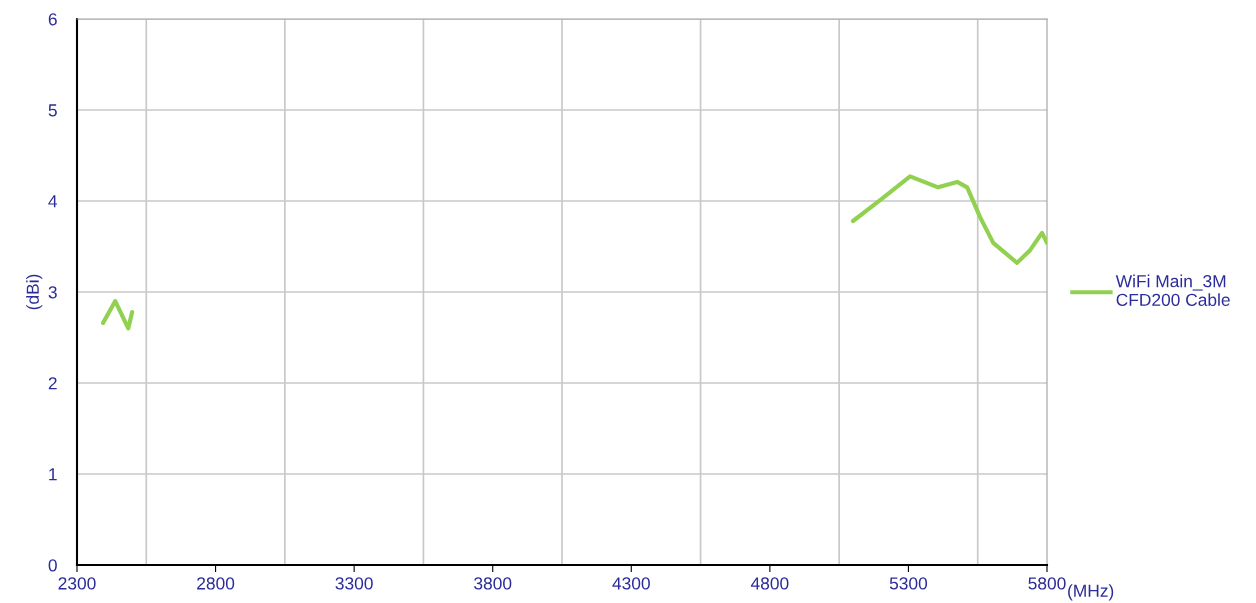  I want to click on y-tick-label: 5, so click(52, 110).